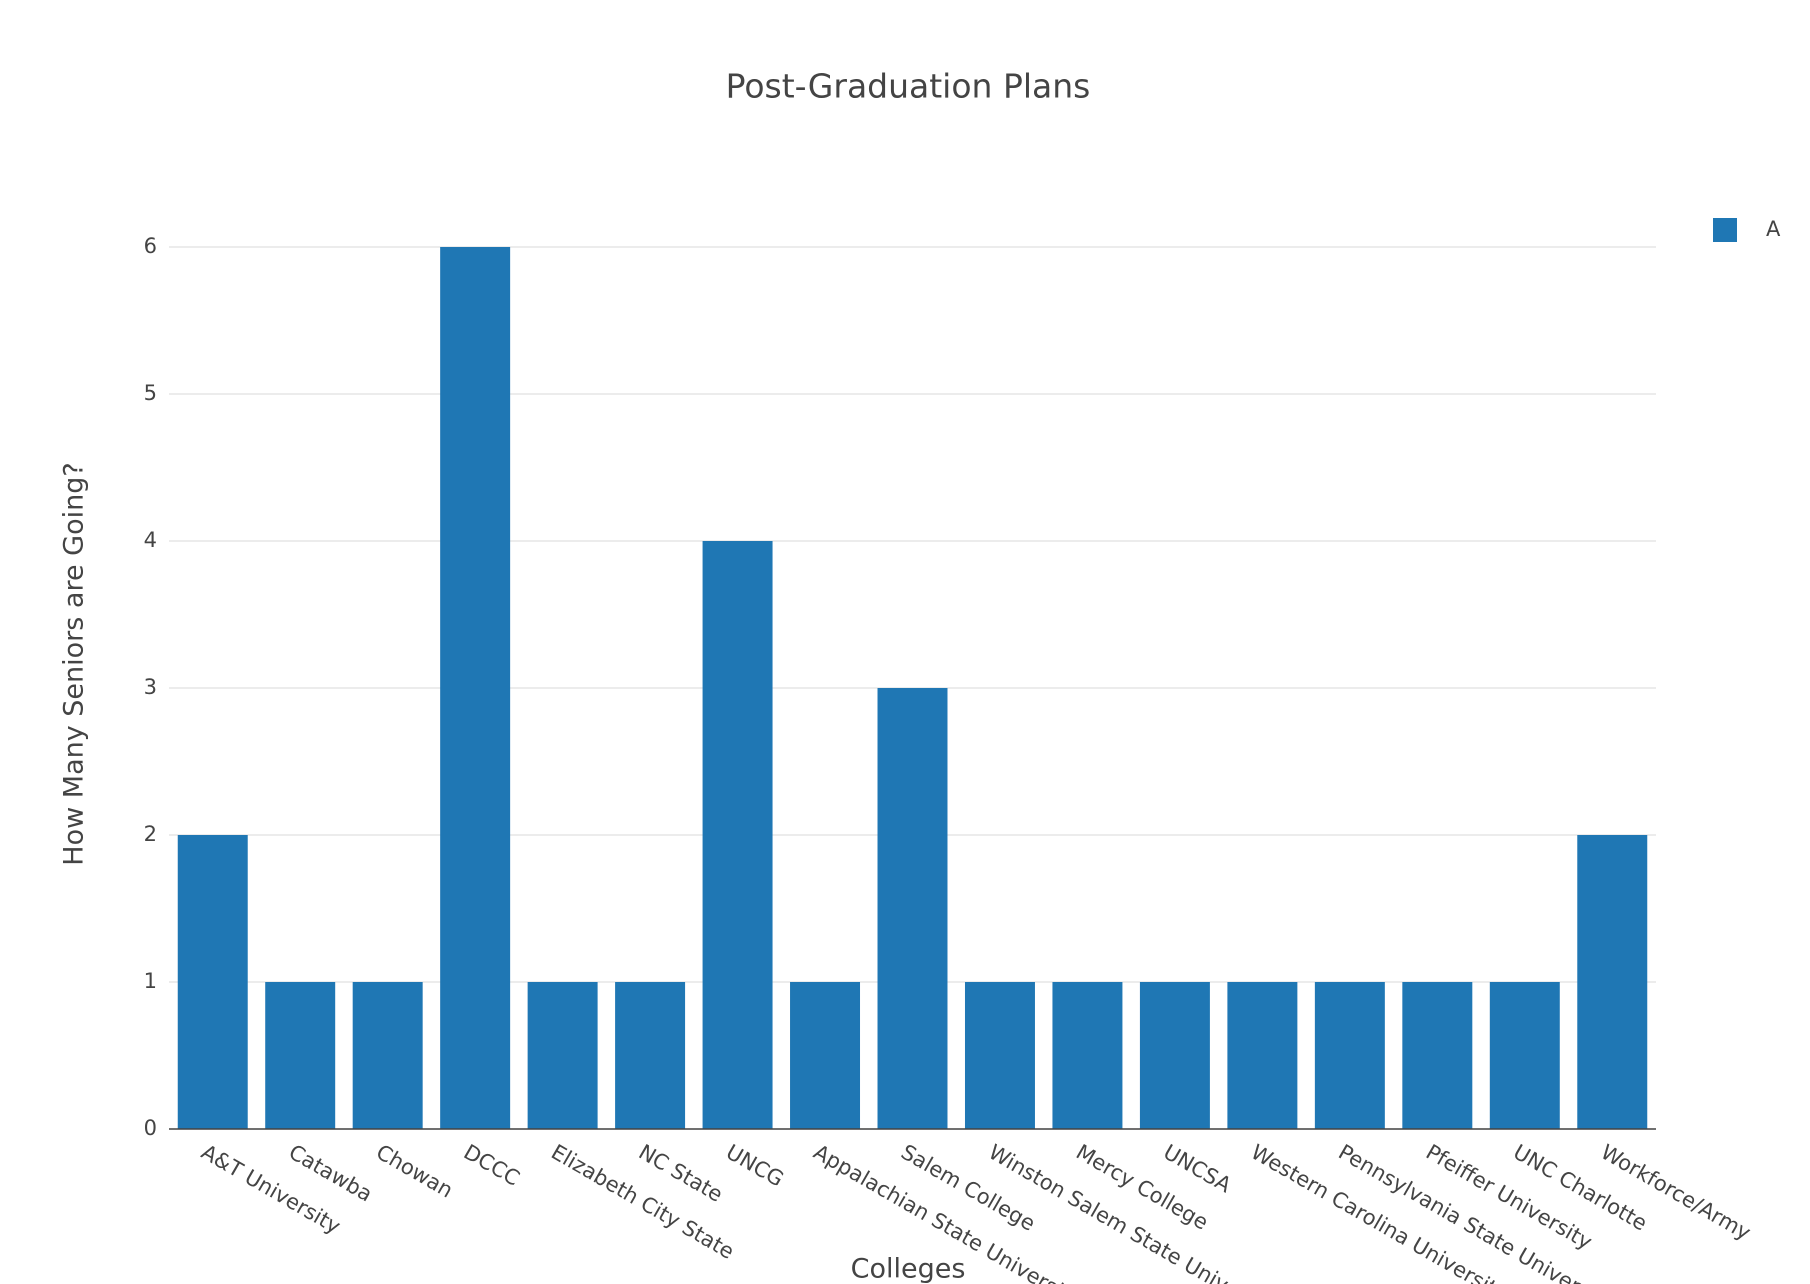 The image size is (1810, 1284). What do you see at coordinates (908, 1269) in the screenshot?
I see `x-axis-title: Colleges` at bounding box center [908, 1269].